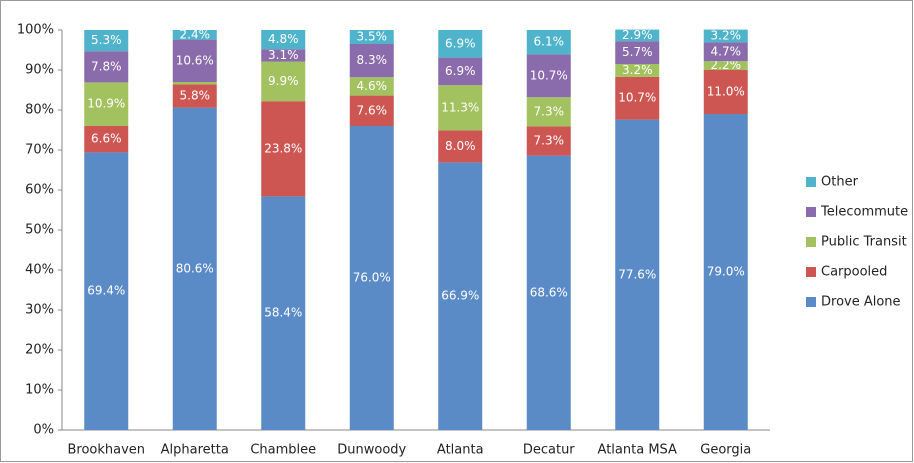 This screenshot has height=463, width=914. I want to click on value-label: 9.9%, so click(283, 81).